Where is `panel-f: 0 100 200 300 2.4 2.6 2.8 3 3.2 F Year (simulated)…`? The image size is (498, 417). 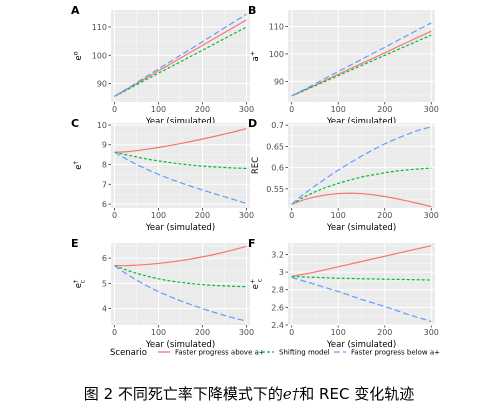
panel-f: 0 100 200 300 2.4 2.6 2.8 3 3.2 F Year (simulated)… is located at coordinates (343, 293).